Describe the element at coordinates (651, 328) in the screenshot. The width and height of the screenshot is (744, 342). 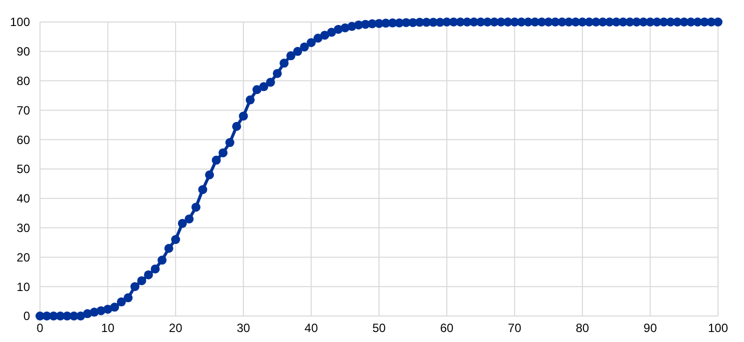
I see `x-tick-label: 90` at that location.